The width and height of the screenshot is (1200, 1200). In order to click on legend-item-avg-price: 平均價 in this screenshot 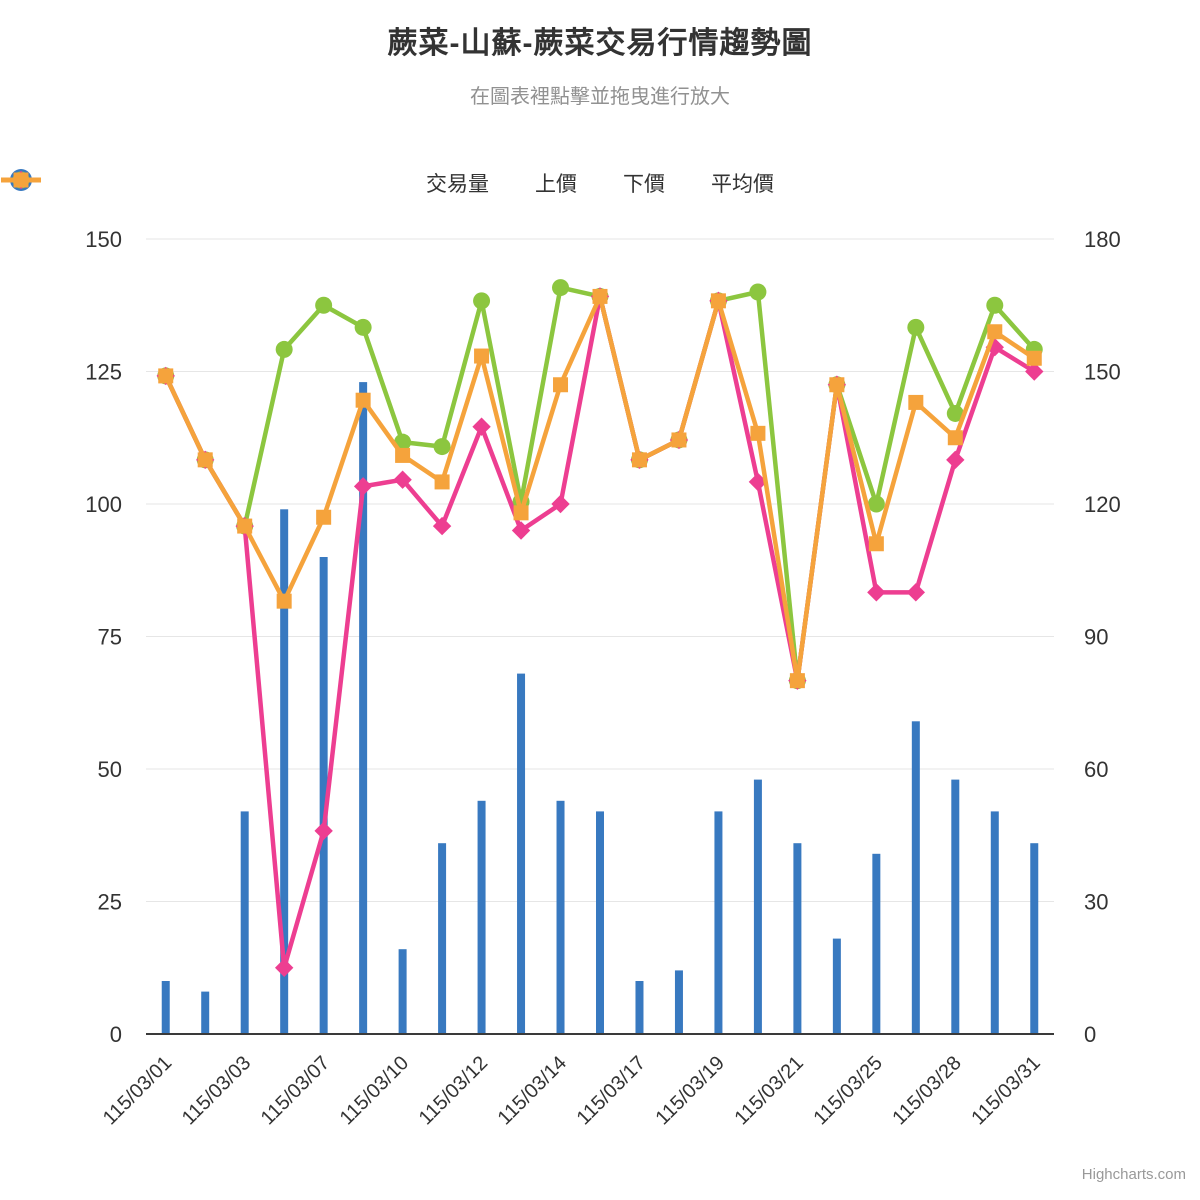, I will do `click(387, 183)`.